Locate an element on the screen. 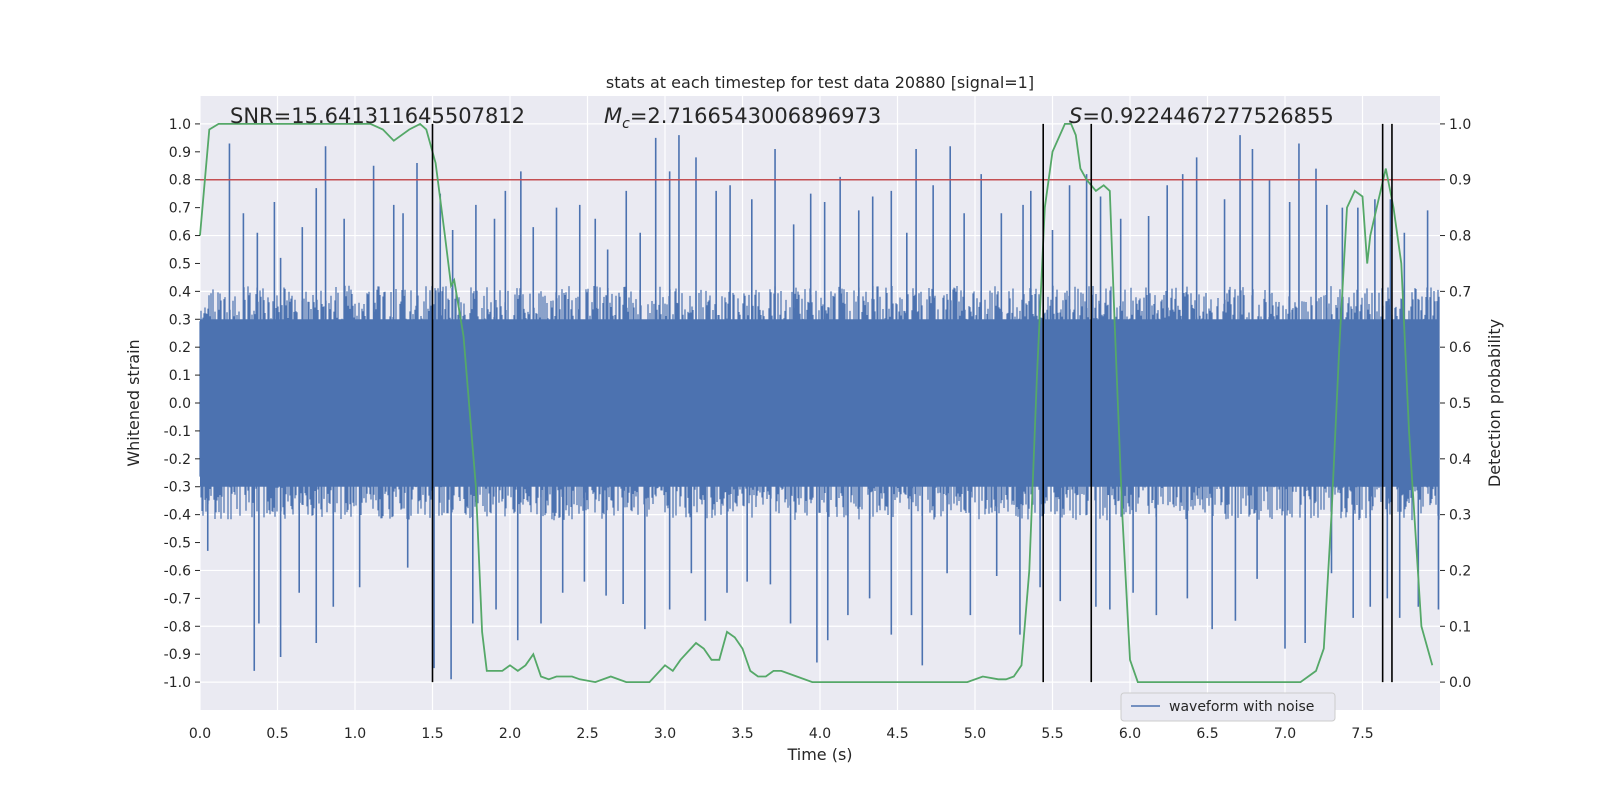 The height and width of the screenshot is (800, 1600). x-tick-label: 4.0 is located at coordinates (820, 734).